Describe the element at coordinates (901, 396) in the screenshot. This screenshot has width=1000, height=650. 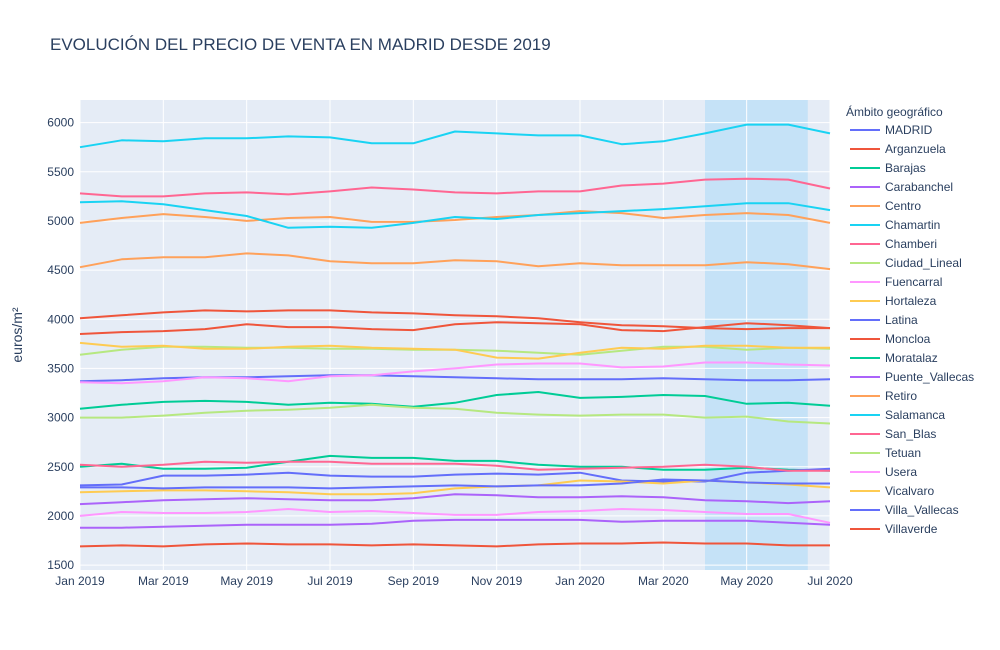
I see `legend-label: Retiro` at that location.